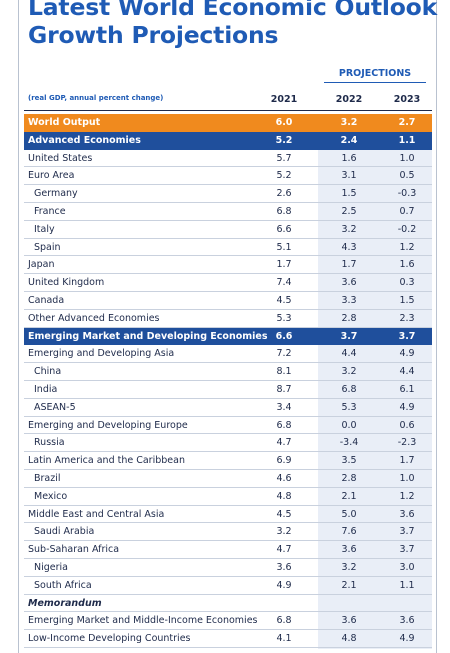  What do you see at coordinates (65, 603) in the screenshot?
I see `row-label: Memorandum` at bounding box center [65, 603].